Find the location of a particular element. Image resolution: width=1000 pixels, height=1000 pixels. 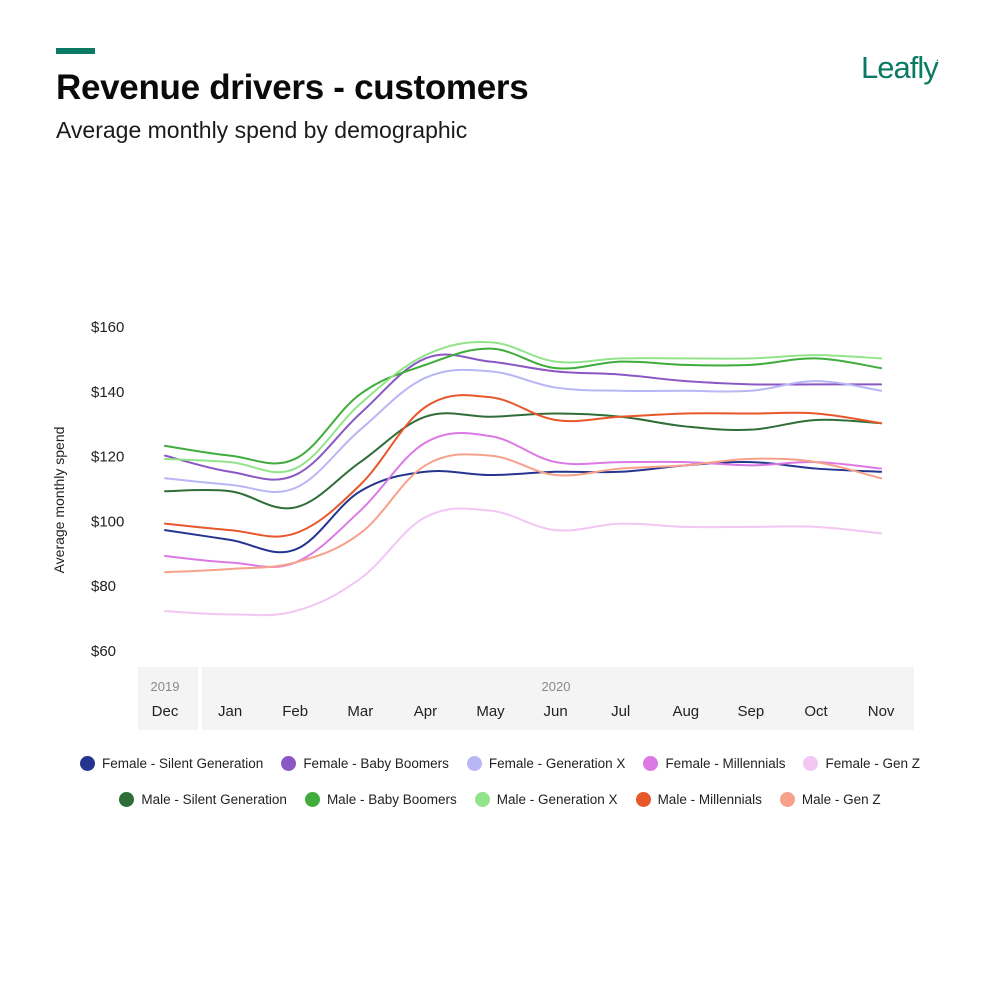

y-tick-label: $160 is located at coordinates (107, 327).